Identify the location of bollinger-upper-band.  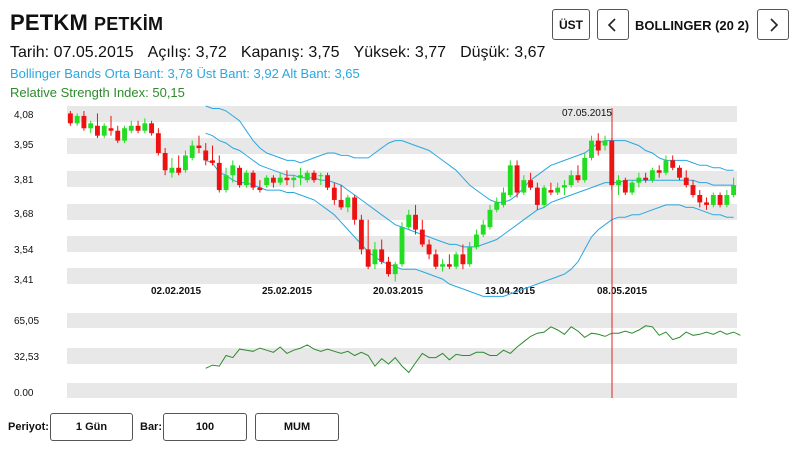
(469, 154).